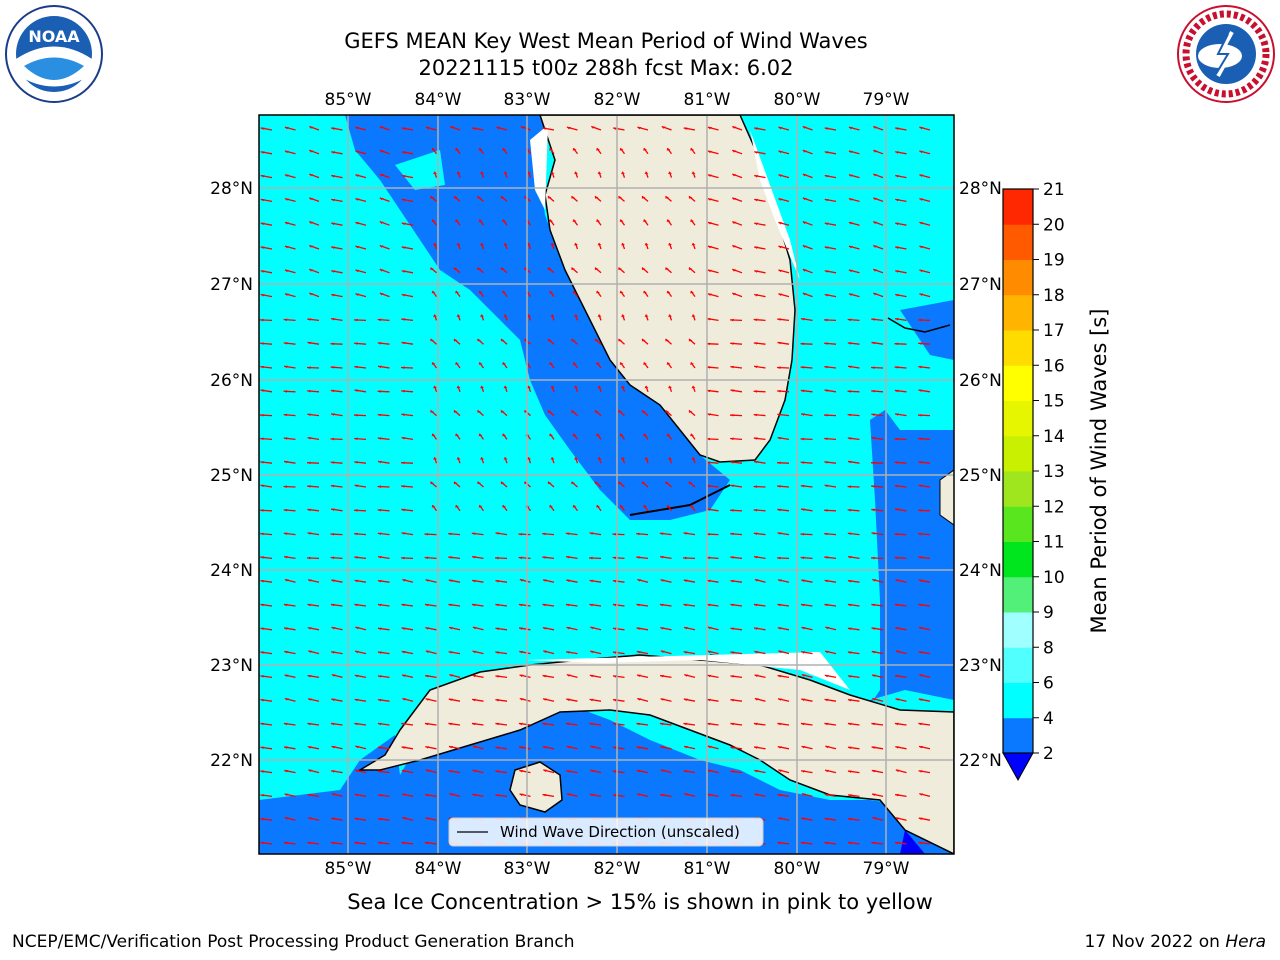 The image size is (1280, 960). Describe the element at coordinates (1054, 225) in the screenshot. I see `colorbar-tick-label: 20` at that location.